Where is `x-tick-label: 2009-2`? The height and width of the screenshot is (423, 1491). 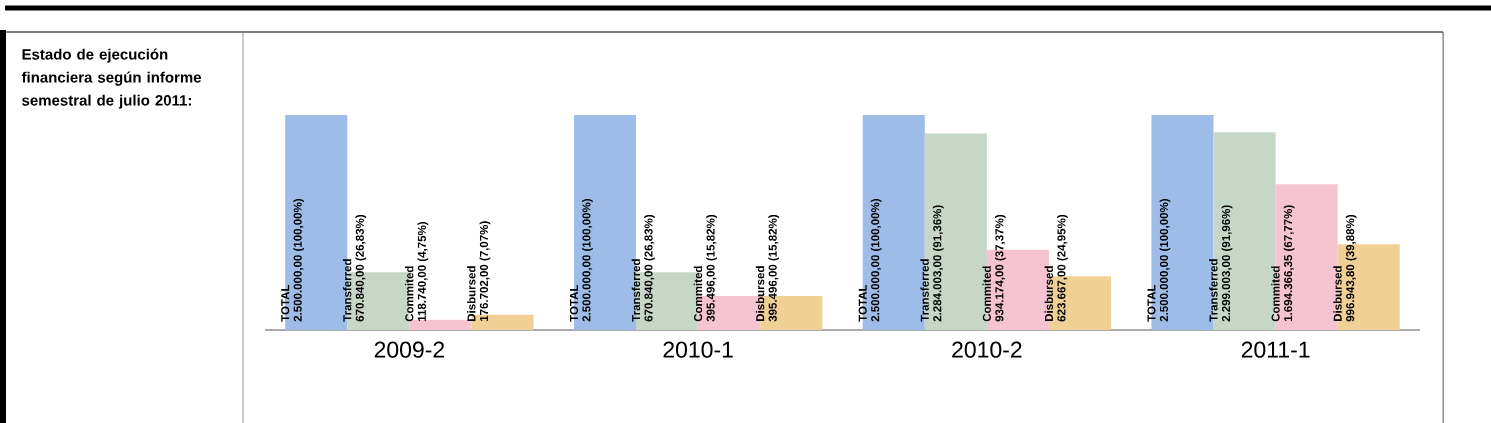
x-tick-label: 2009-2 is located at coordinates (409, 349).